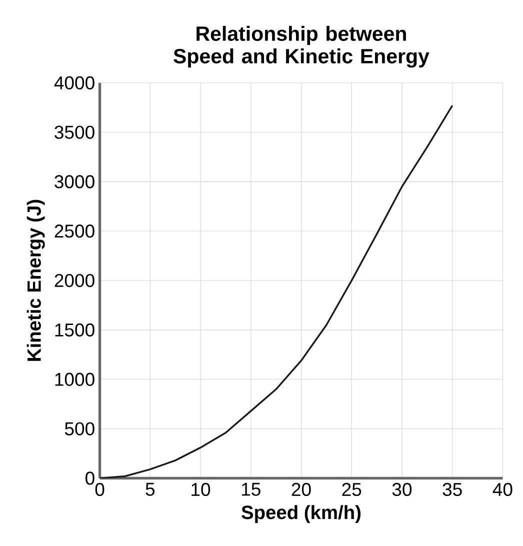 Image resolution: width=523 pixels, height=546 pixels. I want to click on y-axis-title: Kinetic Energy (J), so click(35, 280).